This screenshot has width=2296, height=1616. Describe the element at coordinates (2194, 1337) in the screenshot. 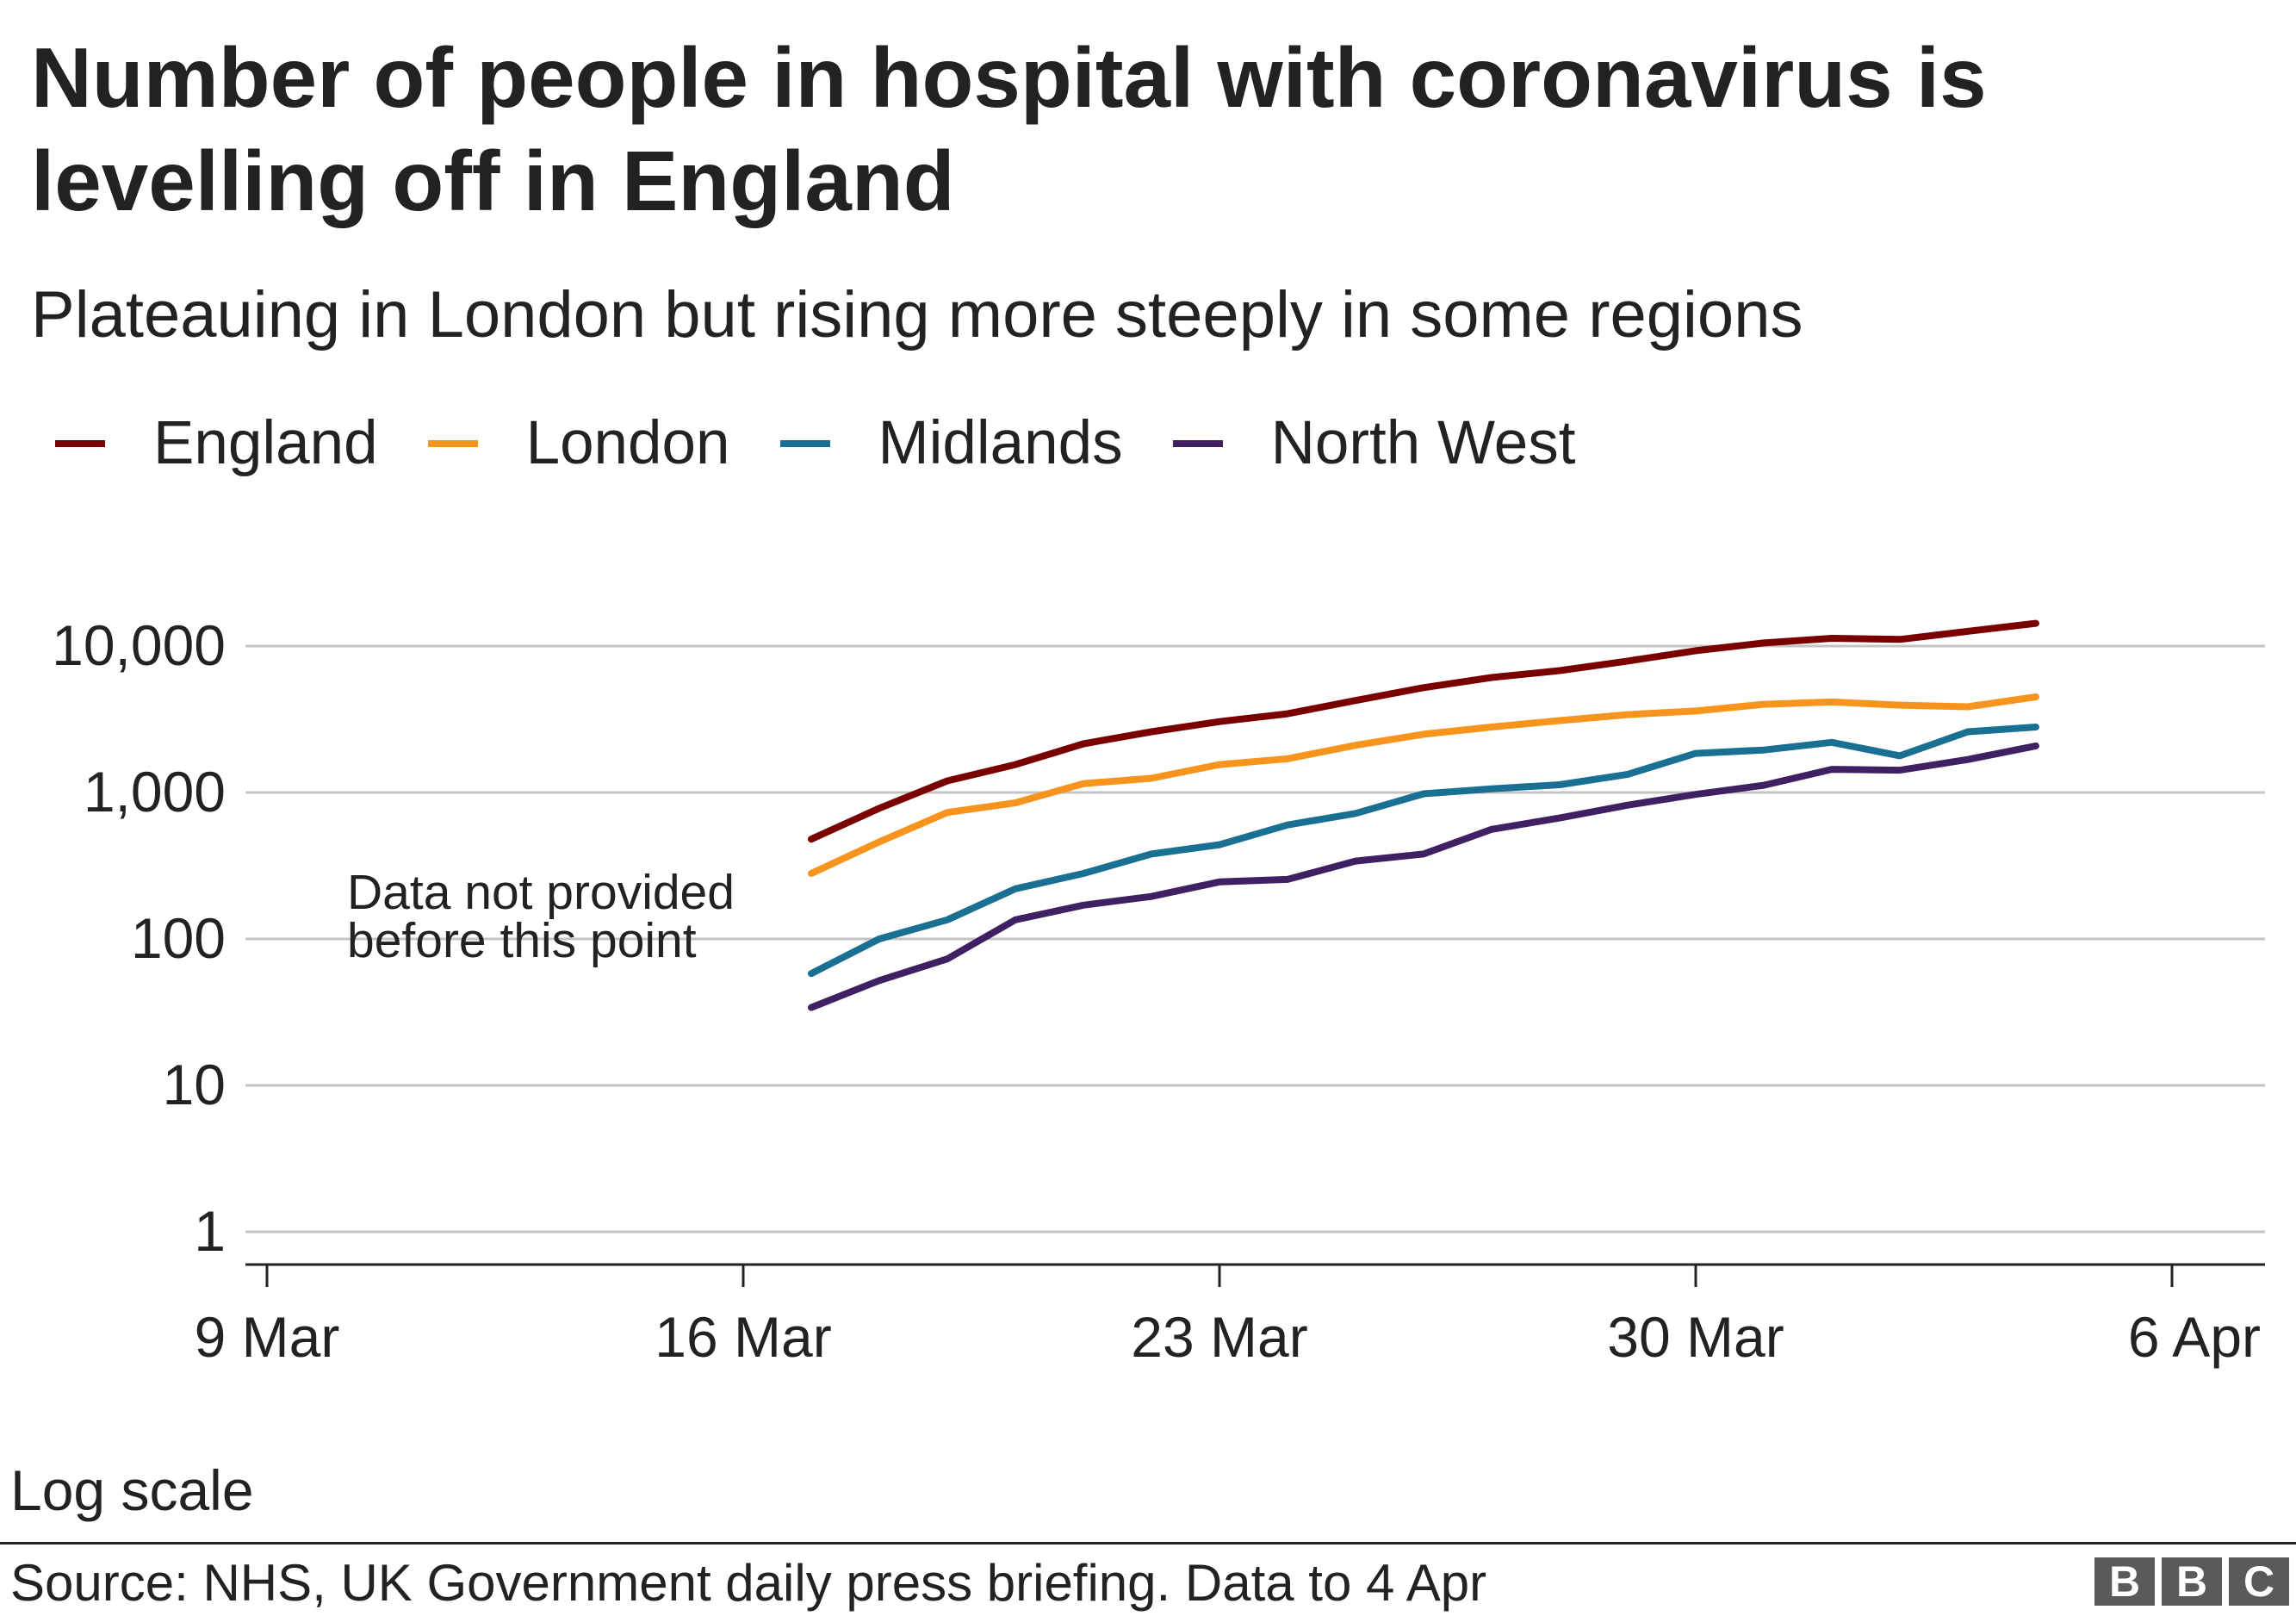

I see `x-tick-label: 6 Apr` at that location.